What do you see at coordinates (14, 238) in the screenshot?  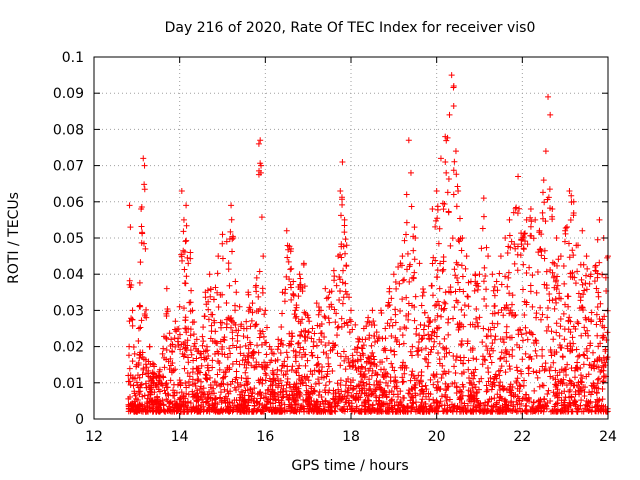 I see `y-axis-label: ROTI / TECUs` at bounding box center [14, 238].